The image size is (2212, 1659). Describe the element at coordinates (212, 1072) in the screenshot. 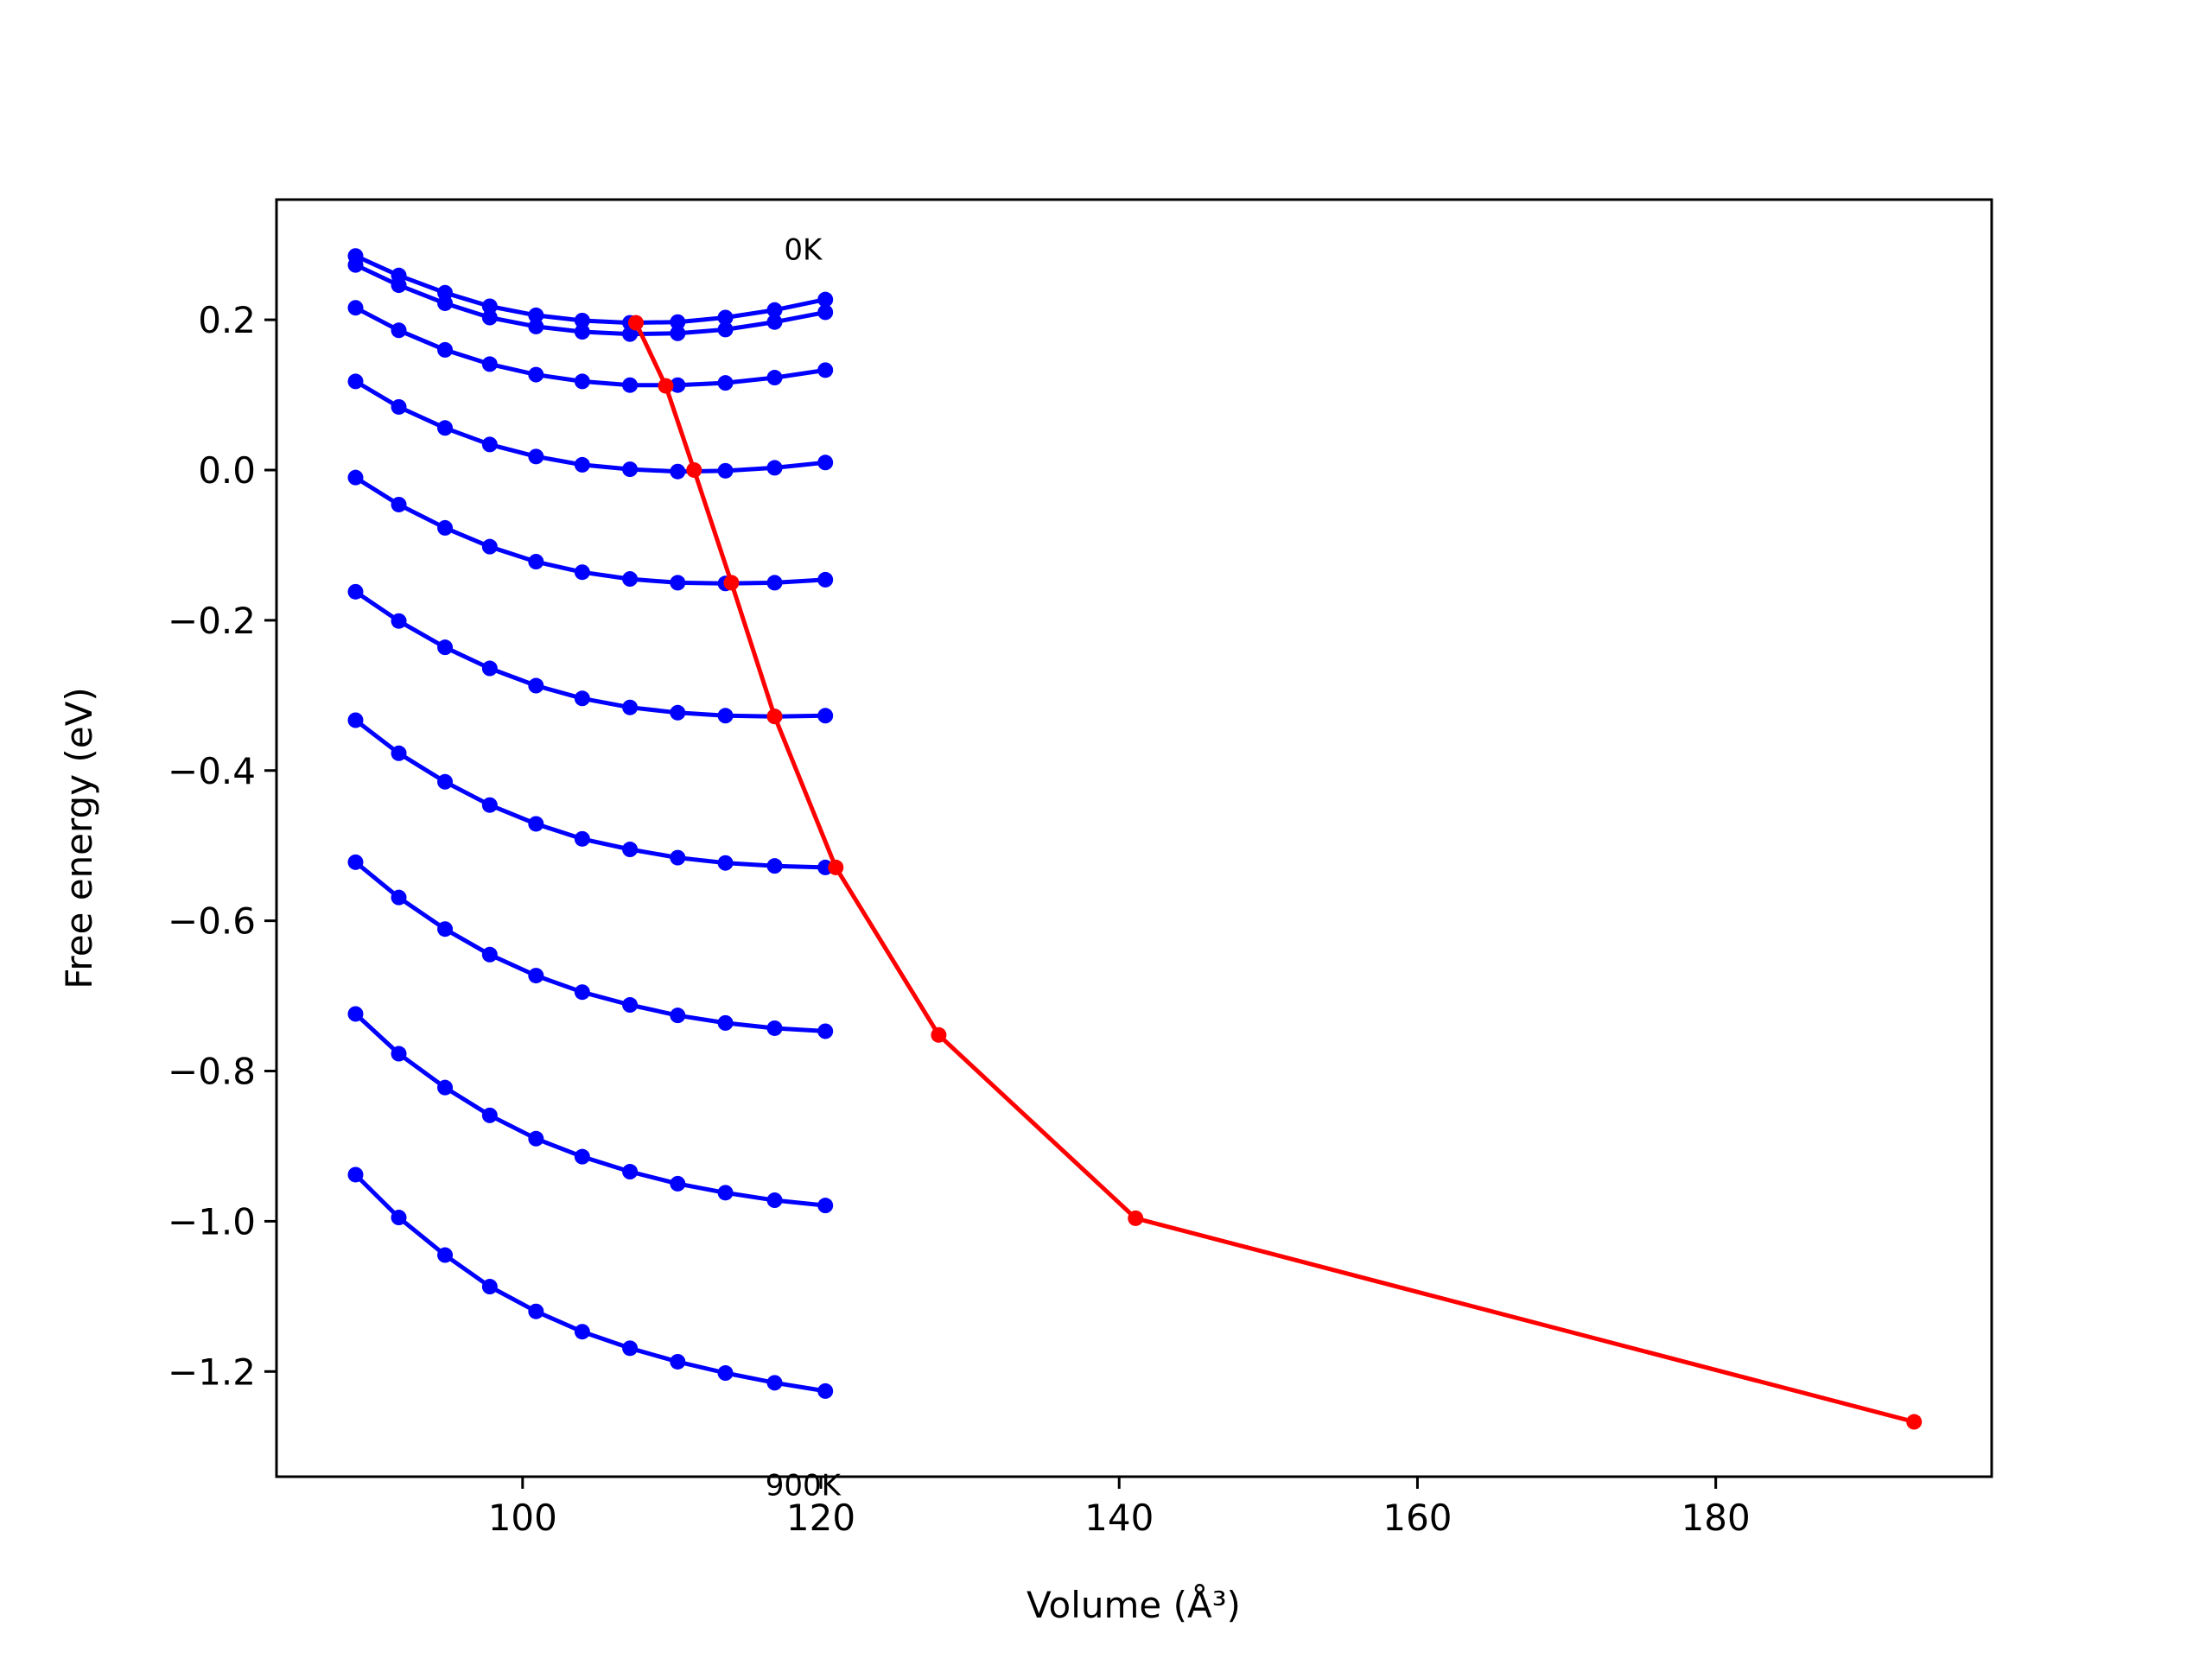

I see `y-tick-label: −0.8` at that location.